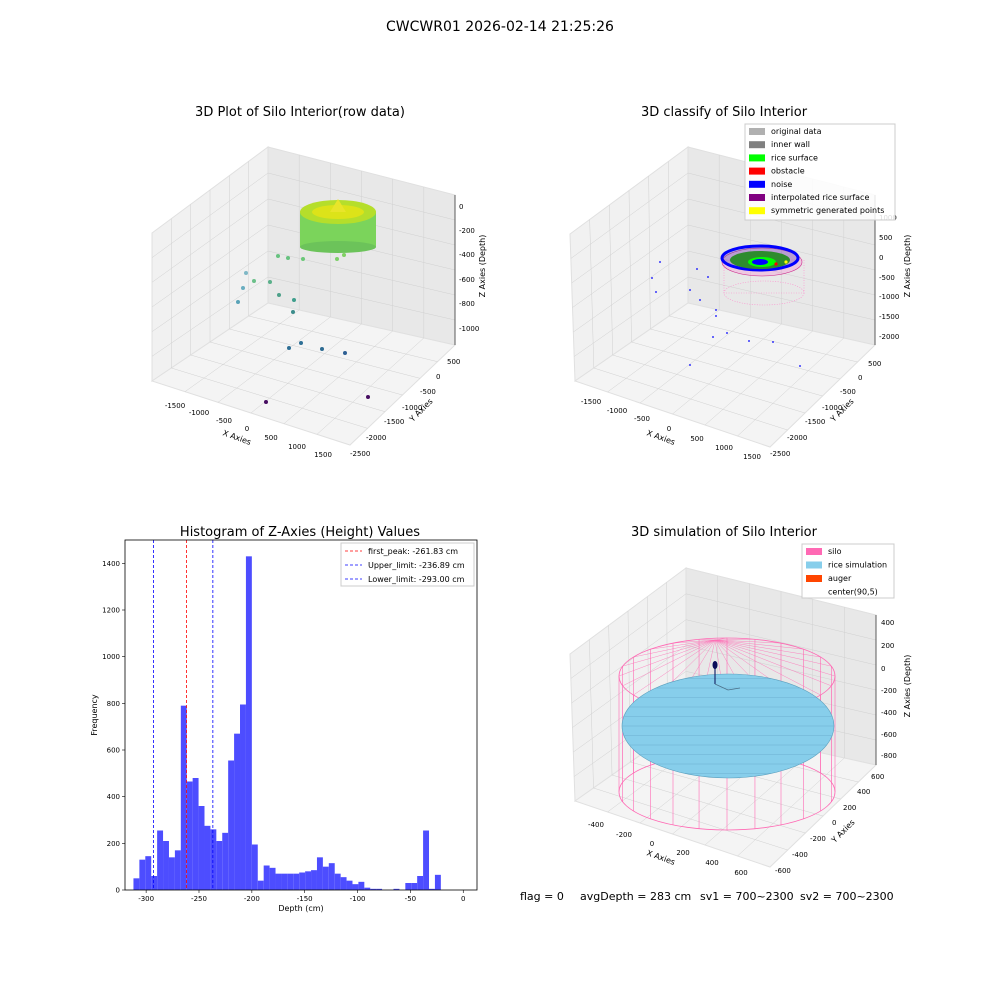 The height and width of the screenshot is (1000, 1000). I want to click on legend-label: silo, so click(835, 551).